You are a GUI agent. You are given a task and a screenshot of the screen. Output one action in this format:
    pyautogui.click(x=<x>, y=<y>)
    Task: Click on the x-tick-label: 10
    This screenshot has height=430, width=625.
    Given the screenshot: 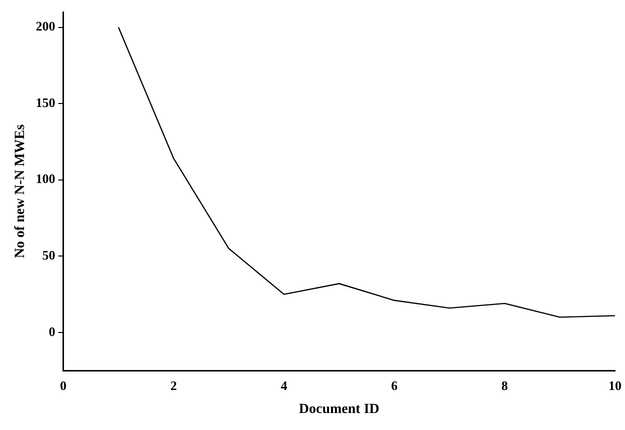 What is the action you would take?
    pyautogui.click(x=615, y=385)
    